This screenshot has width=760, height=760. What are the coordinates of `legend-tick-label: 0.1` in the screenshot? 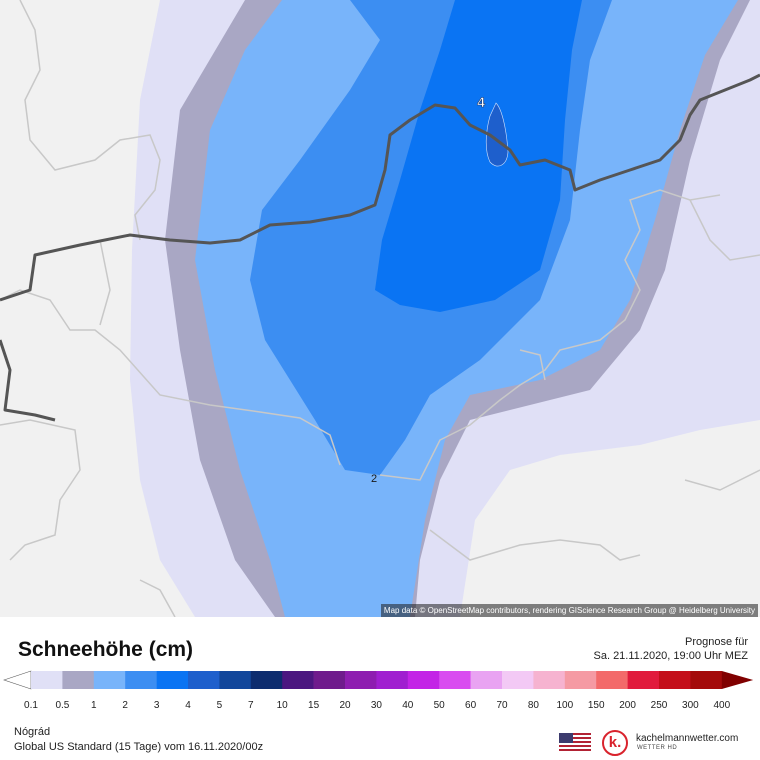 It's located at (31, 705).